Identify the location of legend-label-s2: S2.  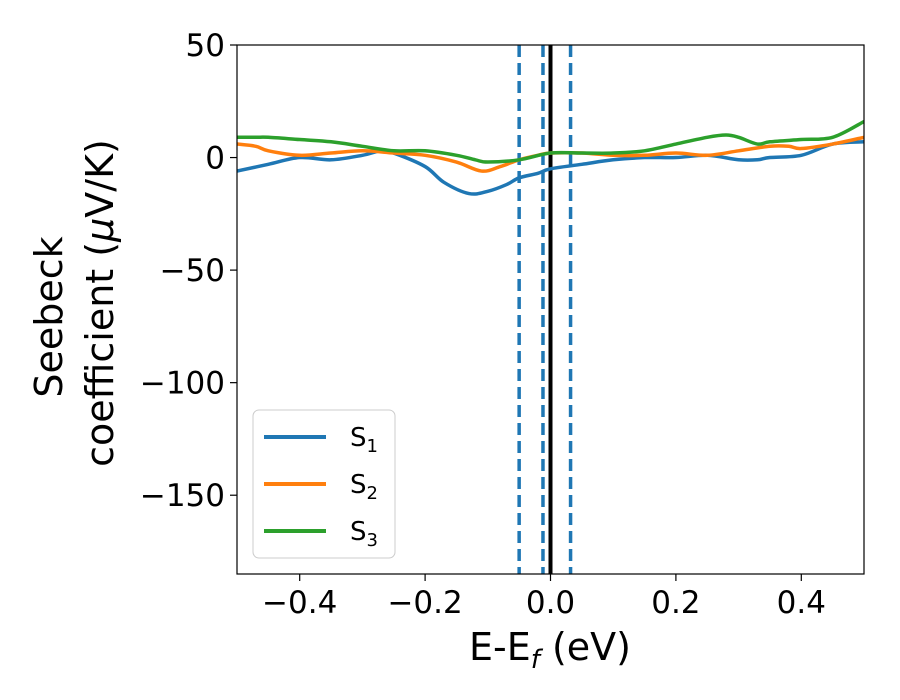
(364, 487).